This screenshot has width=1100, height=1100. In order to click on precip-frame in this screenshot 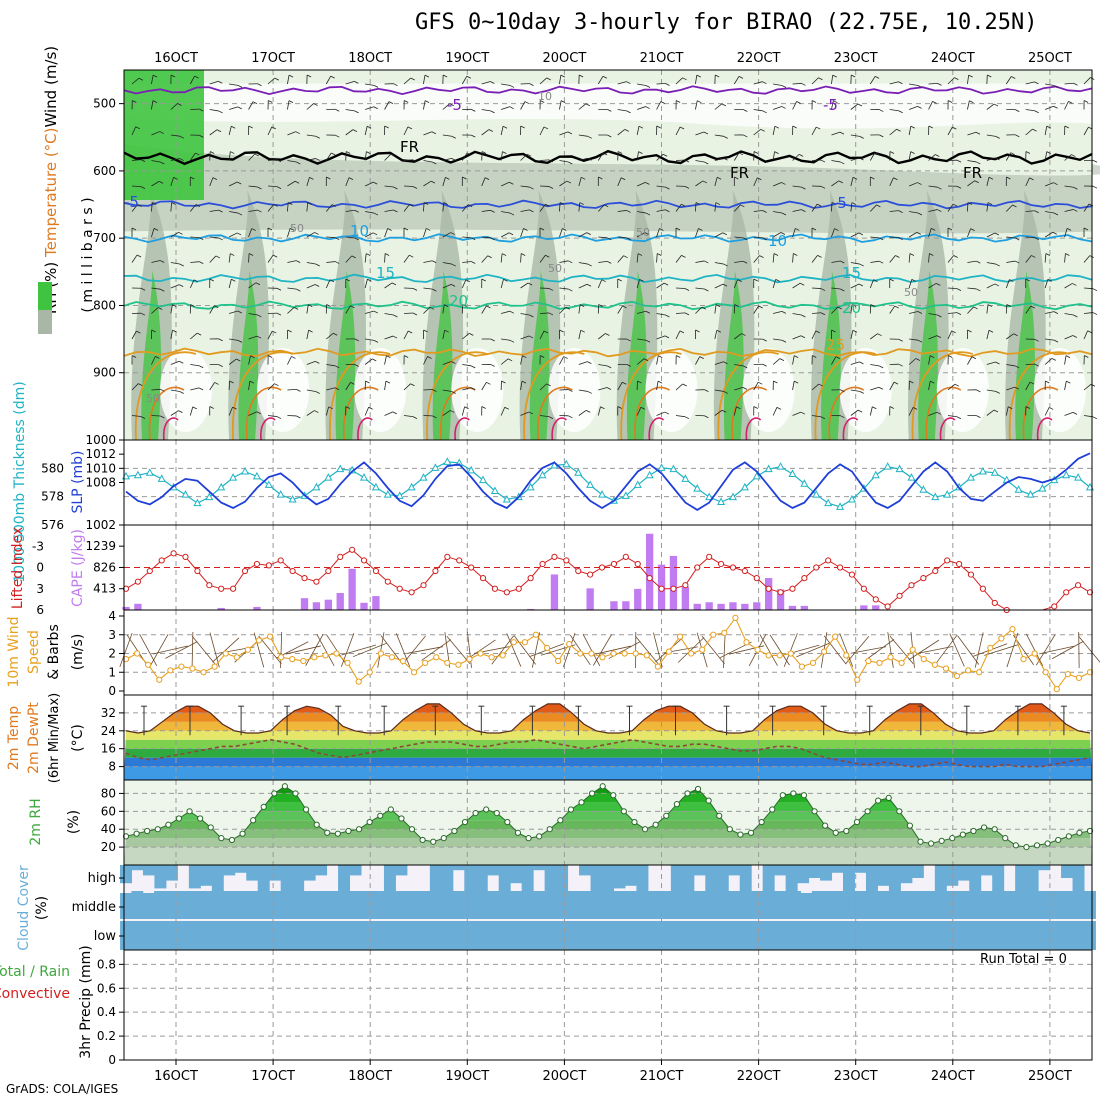, I will do `click(608, 1005)`.